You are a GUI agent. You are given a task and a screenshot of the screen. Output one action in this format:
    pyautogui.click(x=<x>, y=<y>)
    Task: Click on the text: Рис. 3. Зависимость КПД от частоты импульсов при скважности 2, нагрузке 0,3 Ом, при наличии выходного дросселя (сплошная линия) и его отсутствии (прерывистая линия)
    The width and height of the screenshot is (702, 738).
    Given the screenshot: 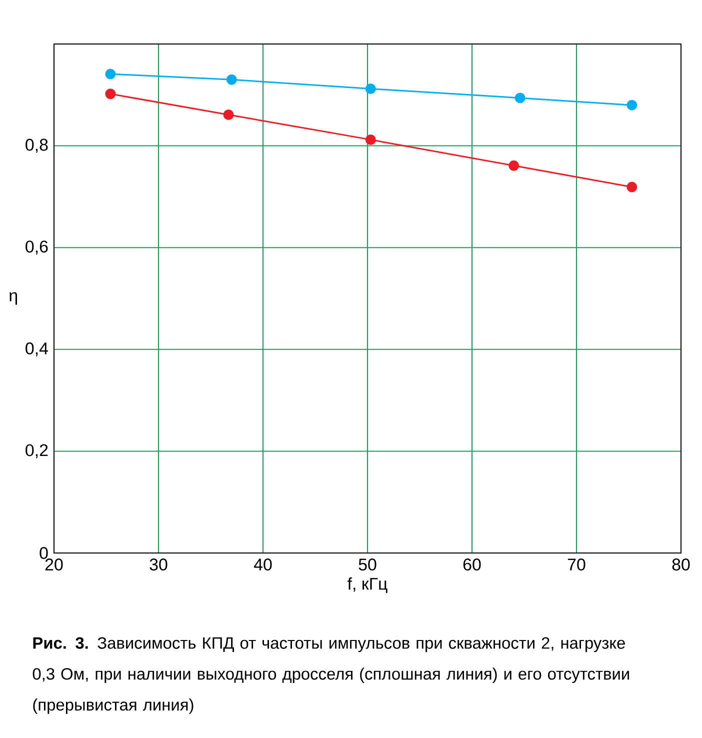 What is the action you would take?
    pyautogui.click(x=330, y=675)
    